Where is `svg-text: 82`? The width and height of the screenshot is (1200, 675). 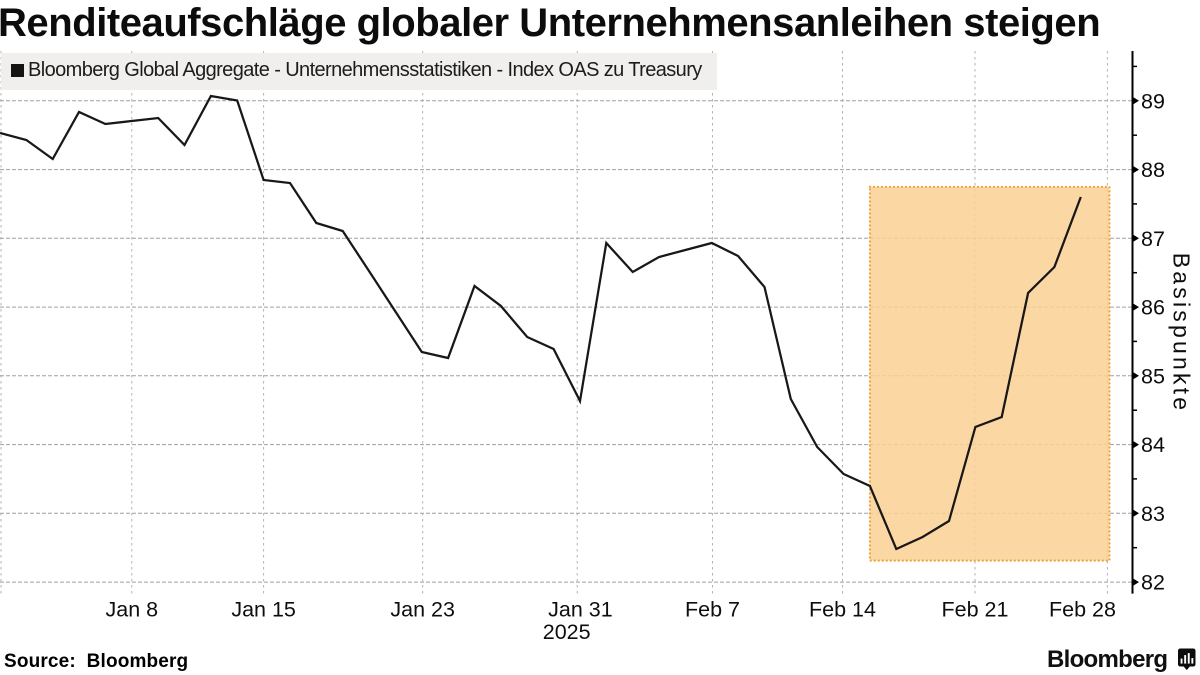
svg-text: 82 is located at coordinates (1153, 583).